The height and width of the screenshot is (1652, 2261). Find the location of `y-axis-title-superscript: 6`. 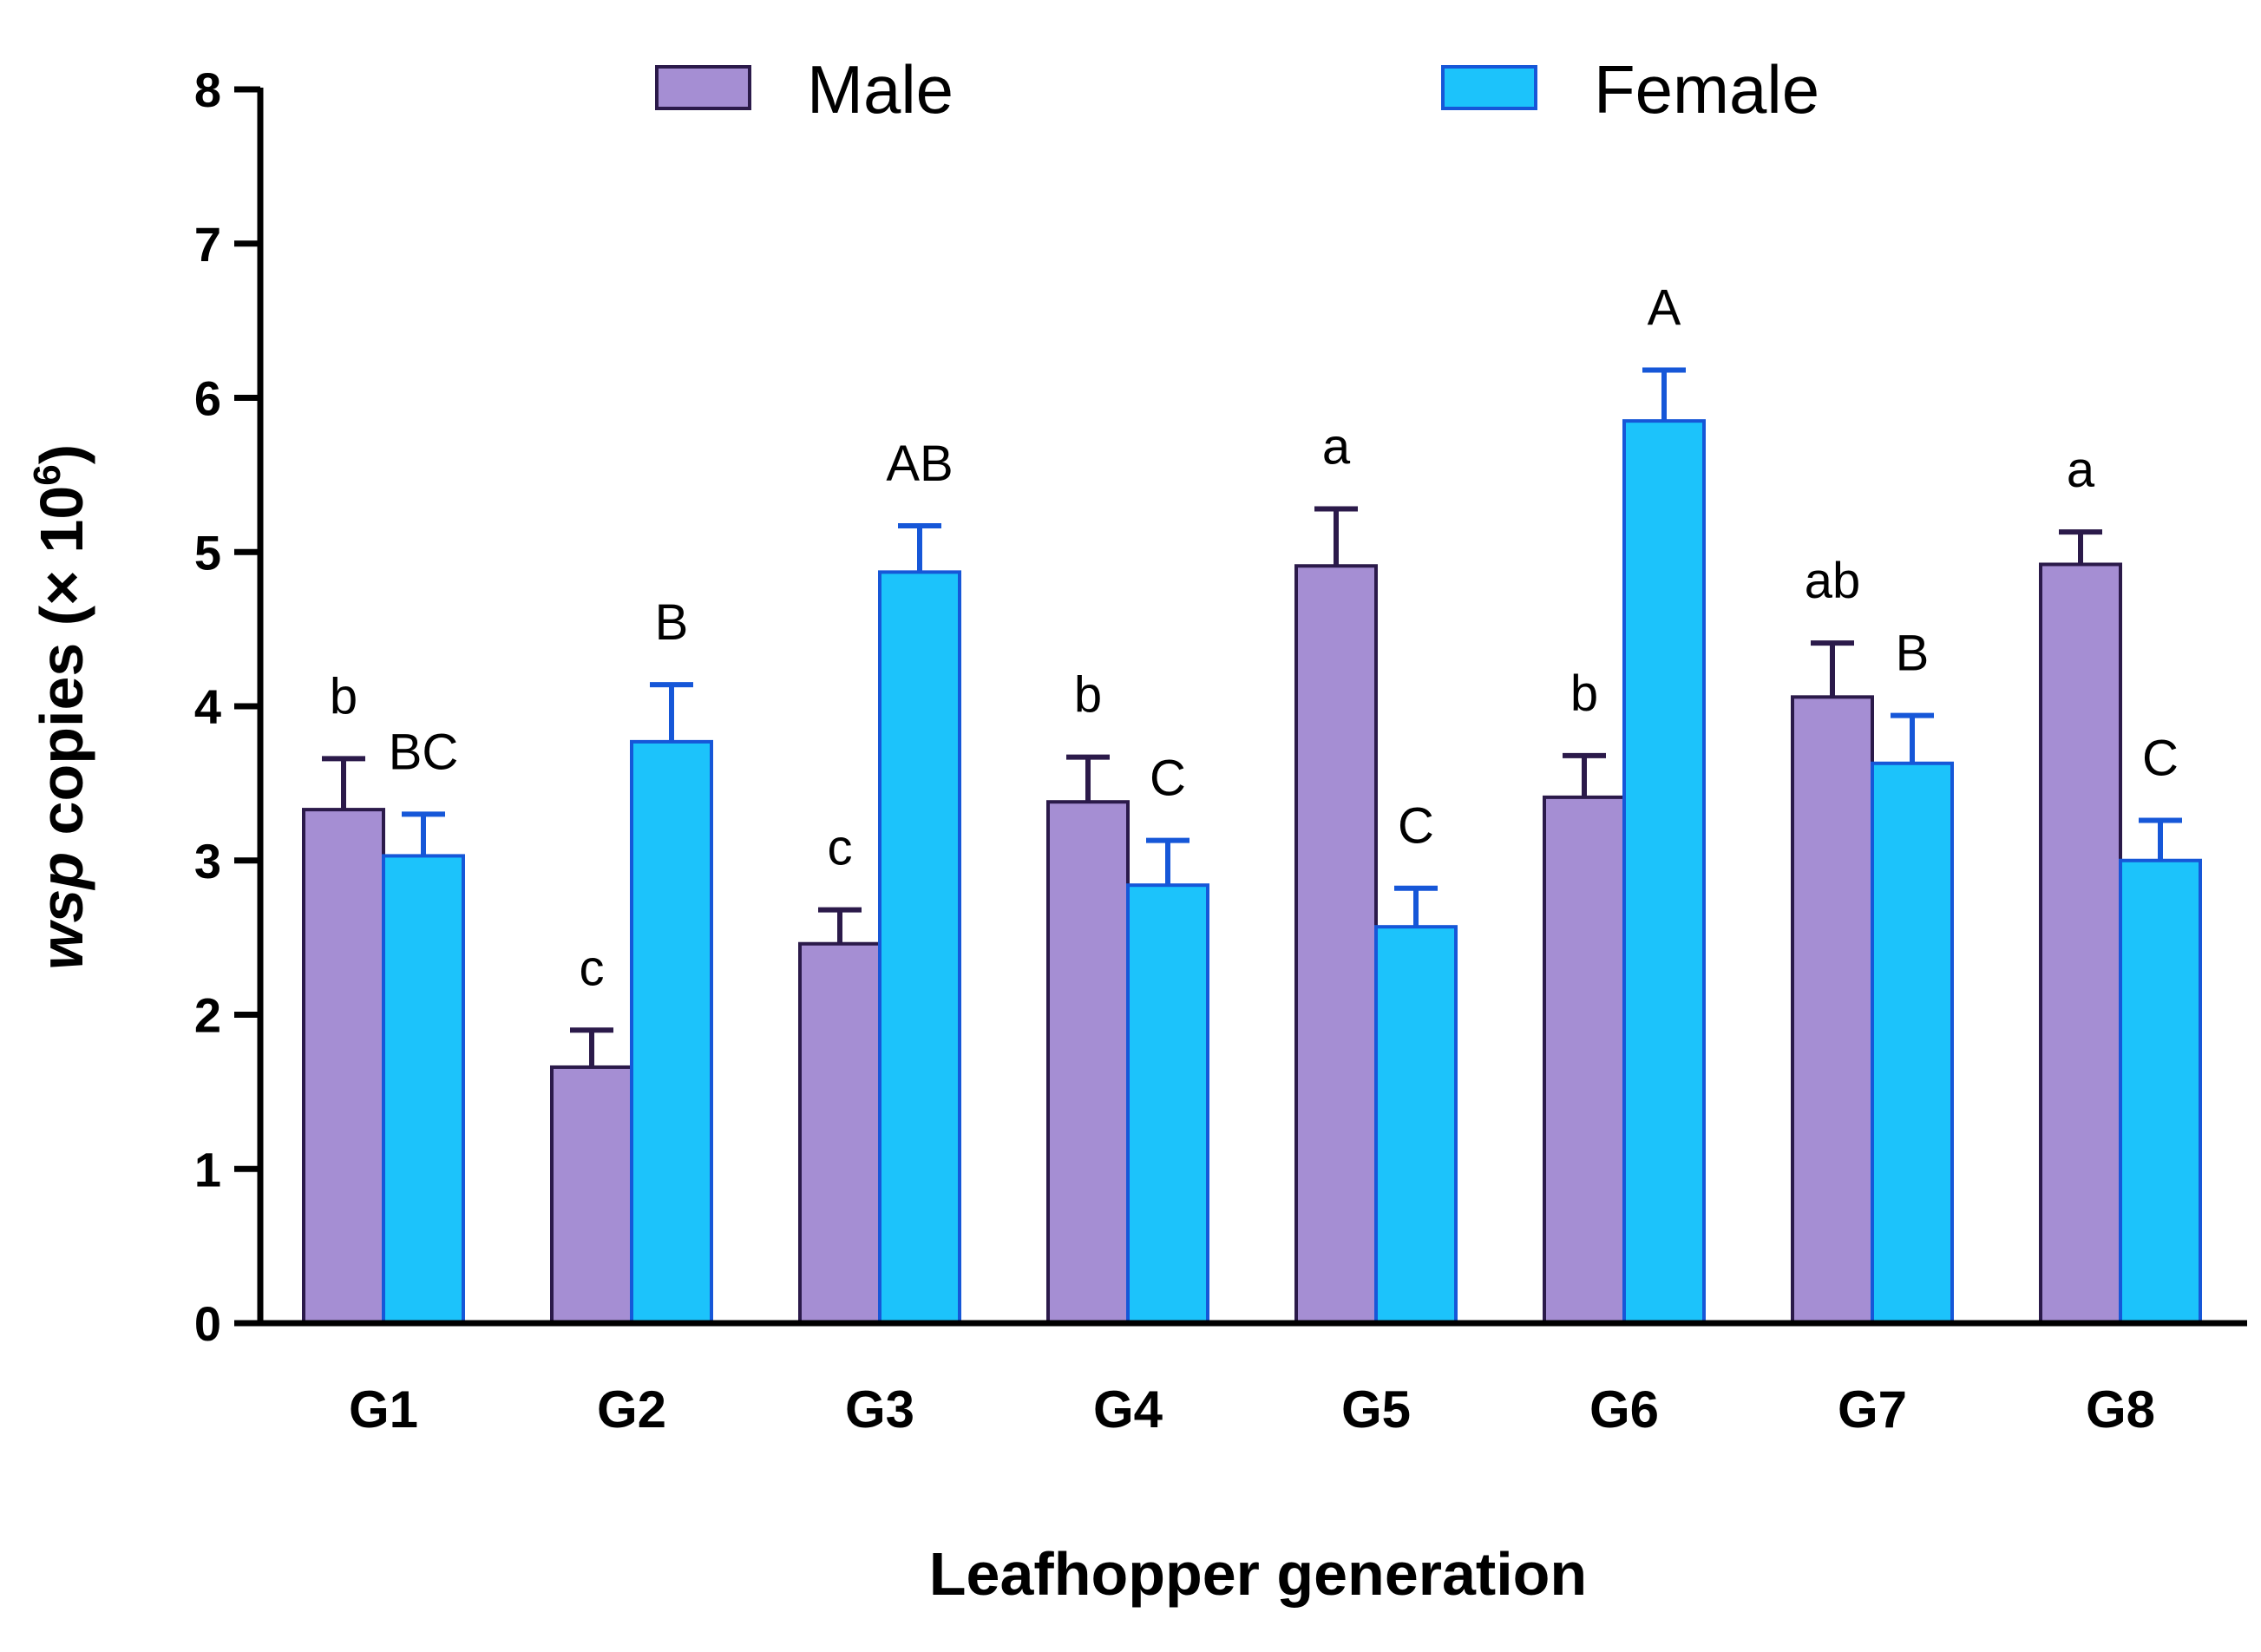

y-axis-title-superscript: 6 is located at coordinates (47, 474).